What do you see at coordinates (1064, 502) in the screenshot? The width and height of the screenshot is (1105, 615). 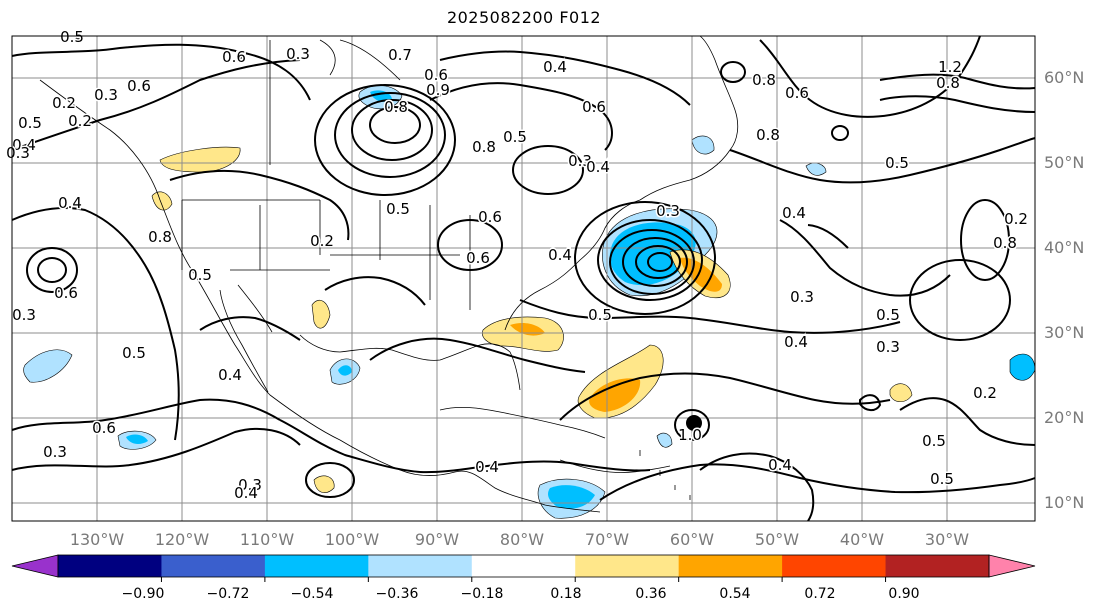 I see `lat-label: 10°N` at bounding box center [1064, 502].